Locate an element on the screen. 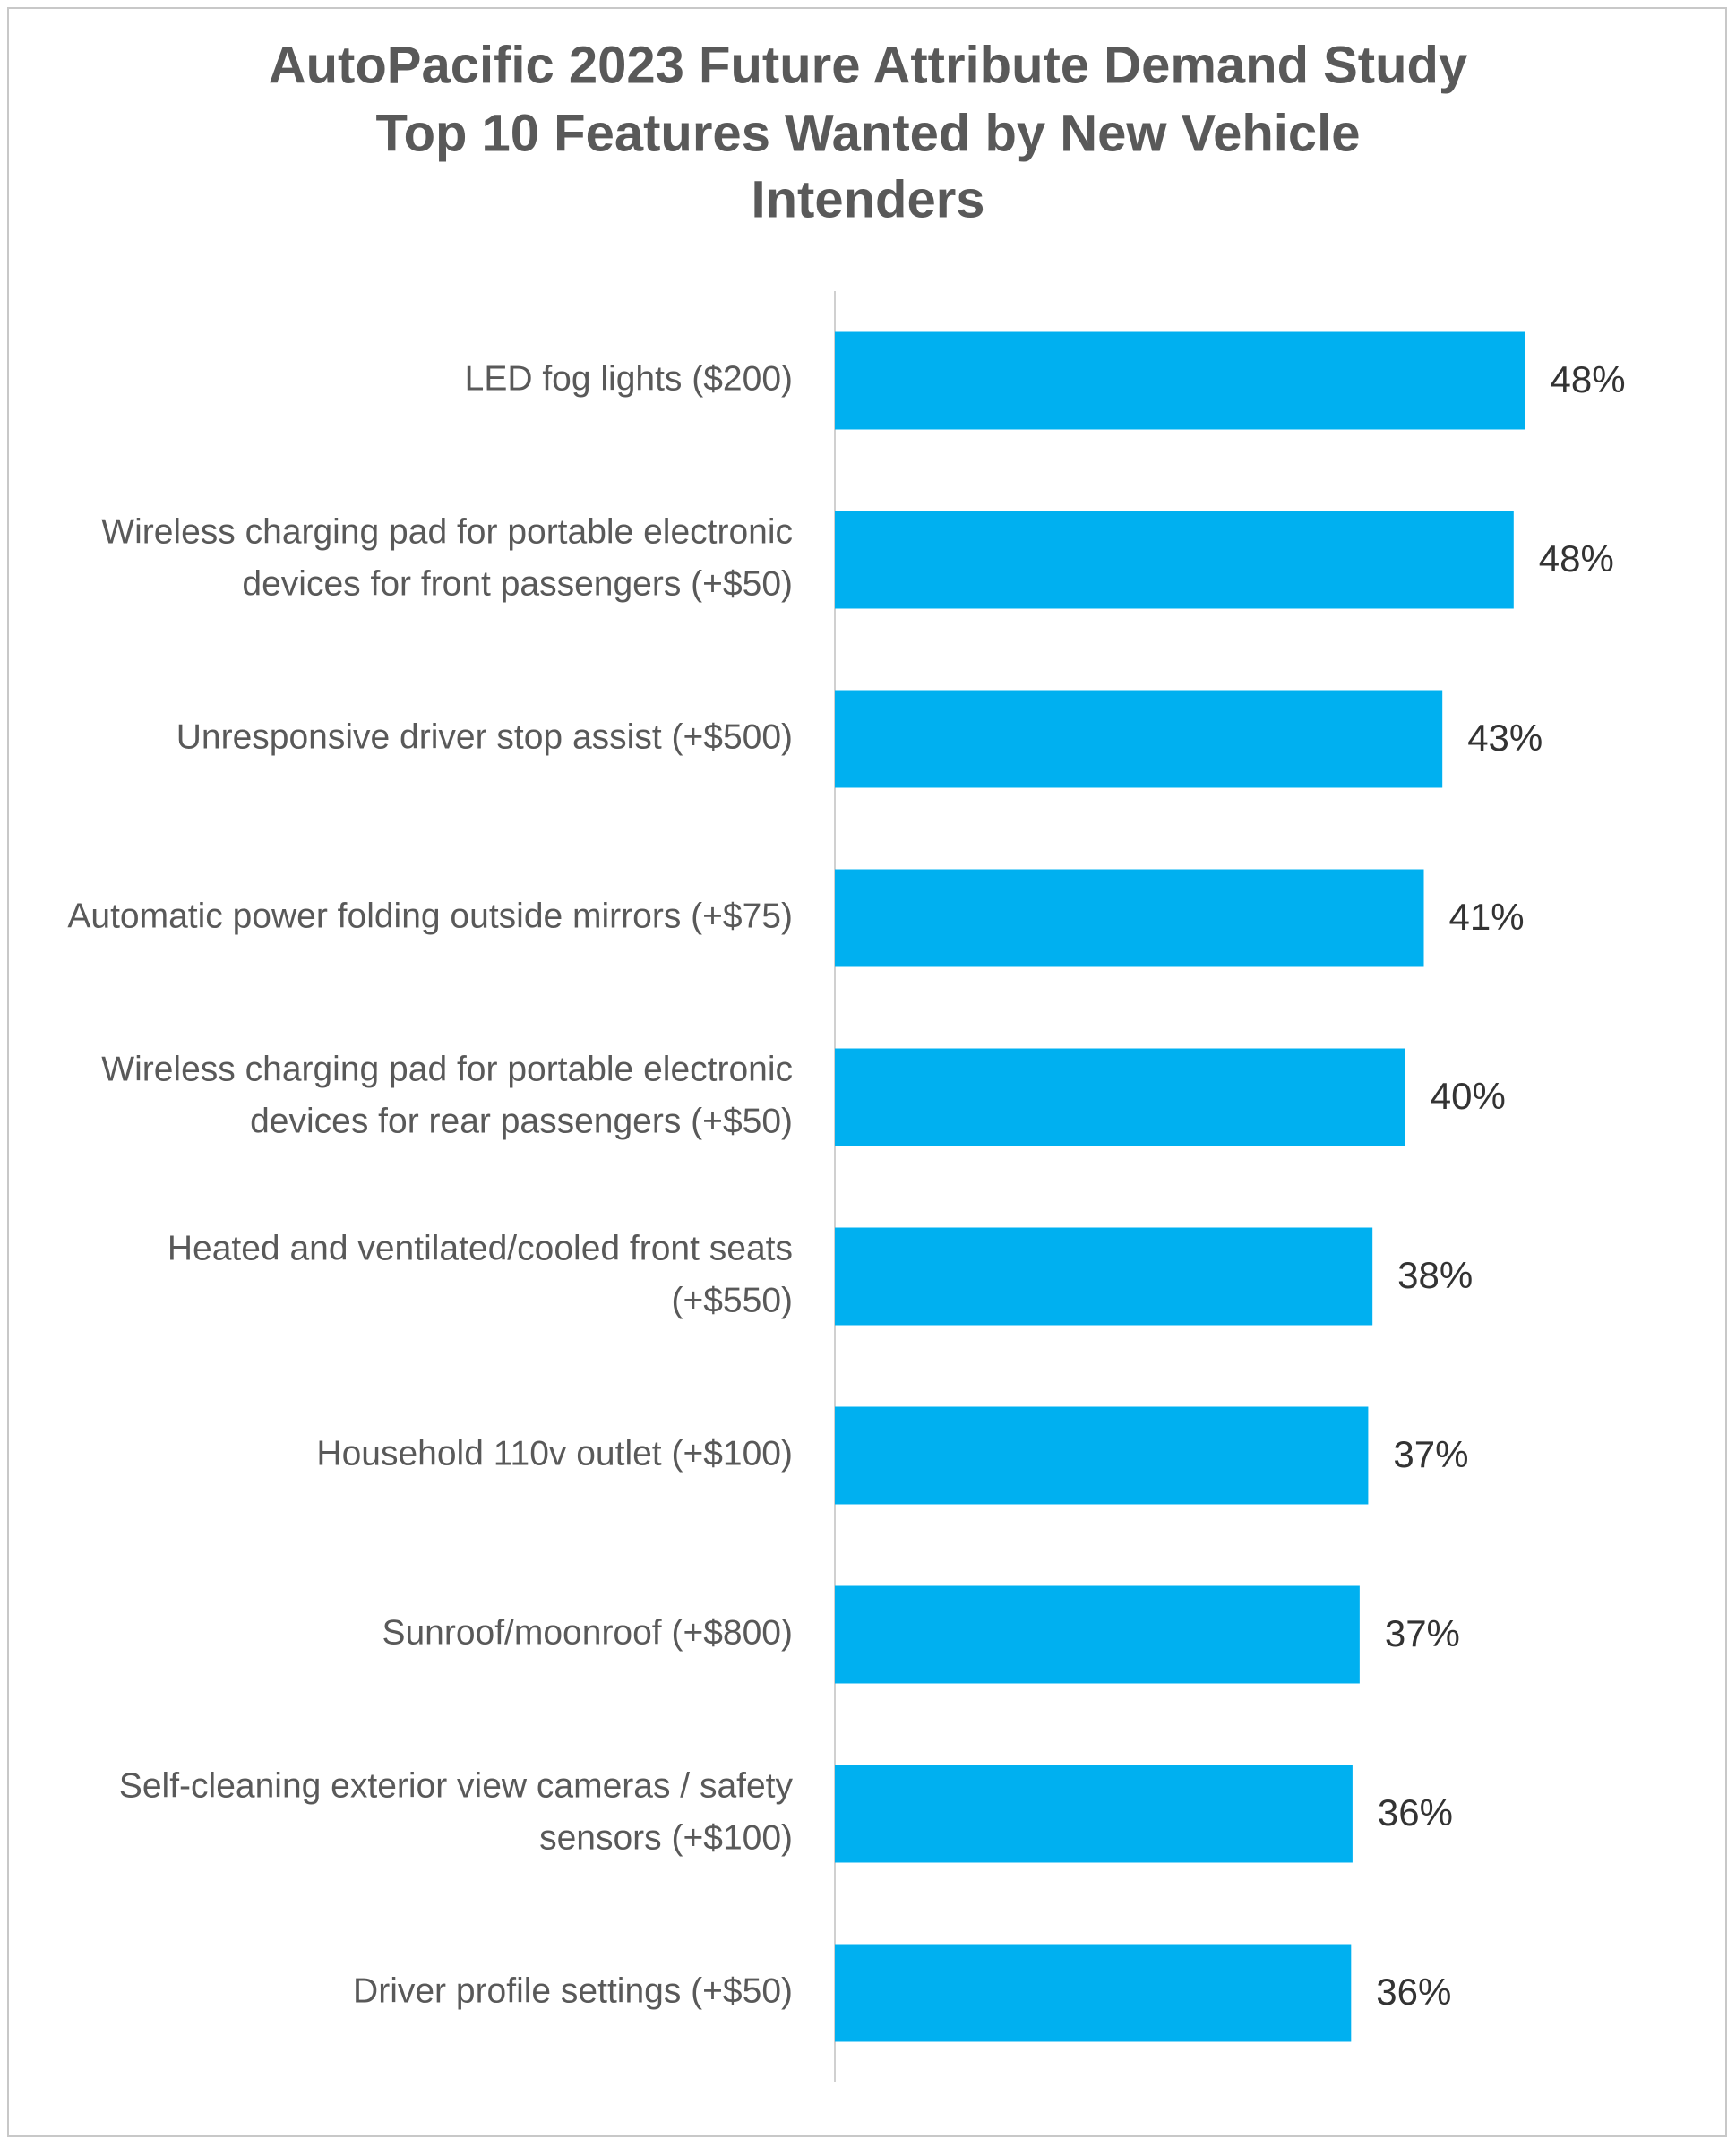 This screenshot has height=2147, width=1736. y-tick-label: sensors (+$100) is located at coordinates (666, 1837).